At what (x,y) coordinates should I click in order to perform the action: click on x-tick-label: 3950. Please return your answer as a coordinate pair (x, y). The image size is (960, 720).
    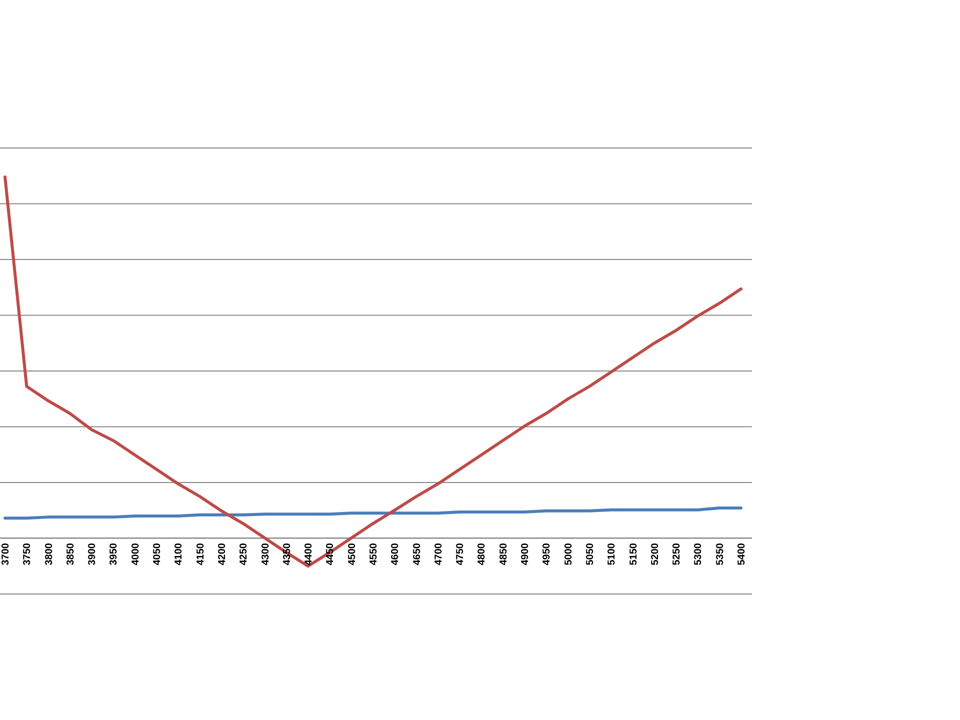
    Looking at the image, I should click on (114, 554).